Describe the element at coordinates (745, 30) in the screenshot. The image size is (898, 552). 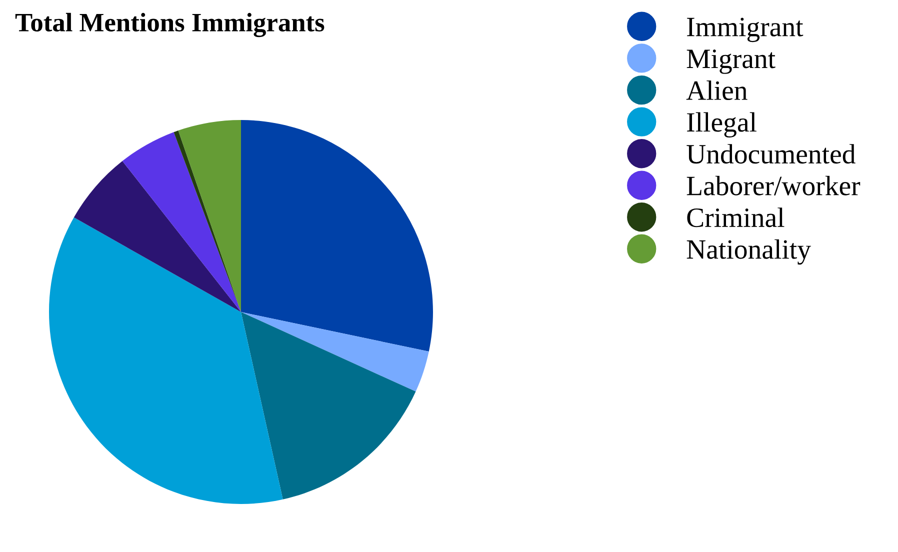
I see `legend-label: Immigrant` at that location.